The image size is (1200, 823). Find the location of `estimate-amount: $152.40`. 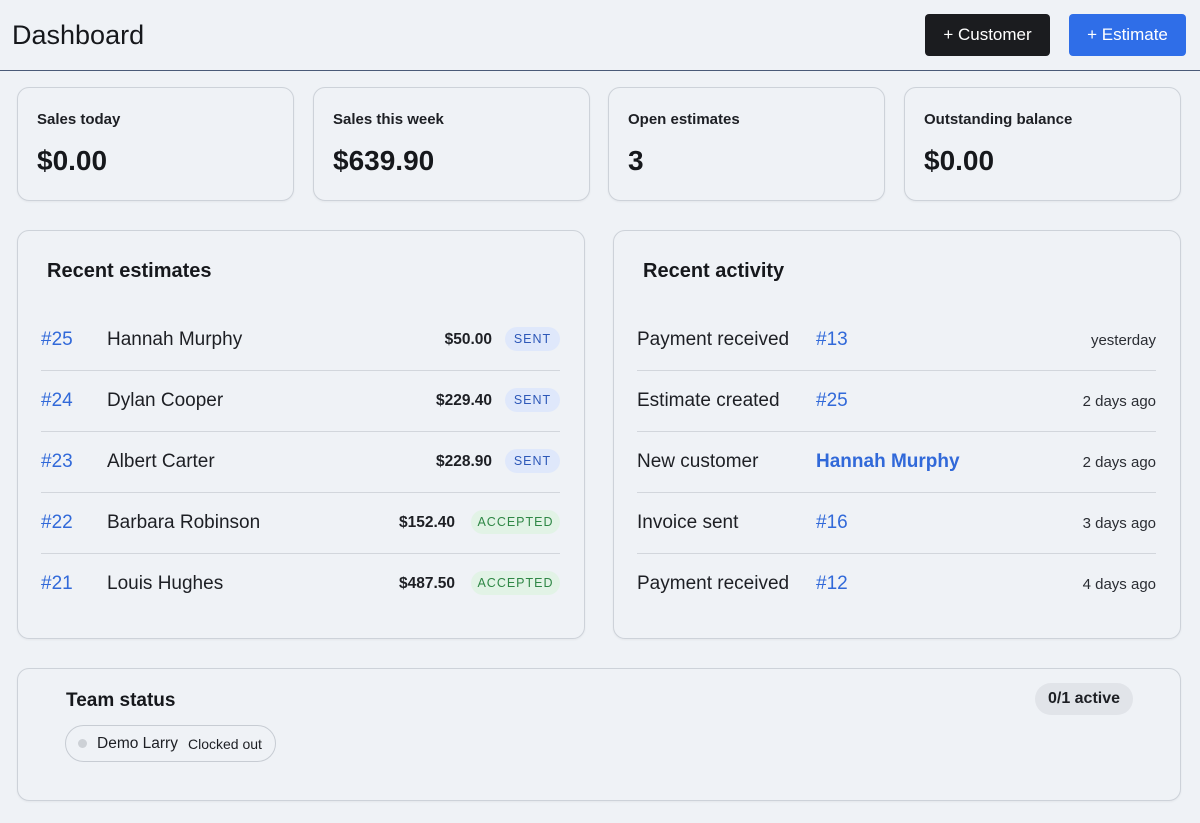

estimate-amount: $152.40 is located at coordinates (426, 522).